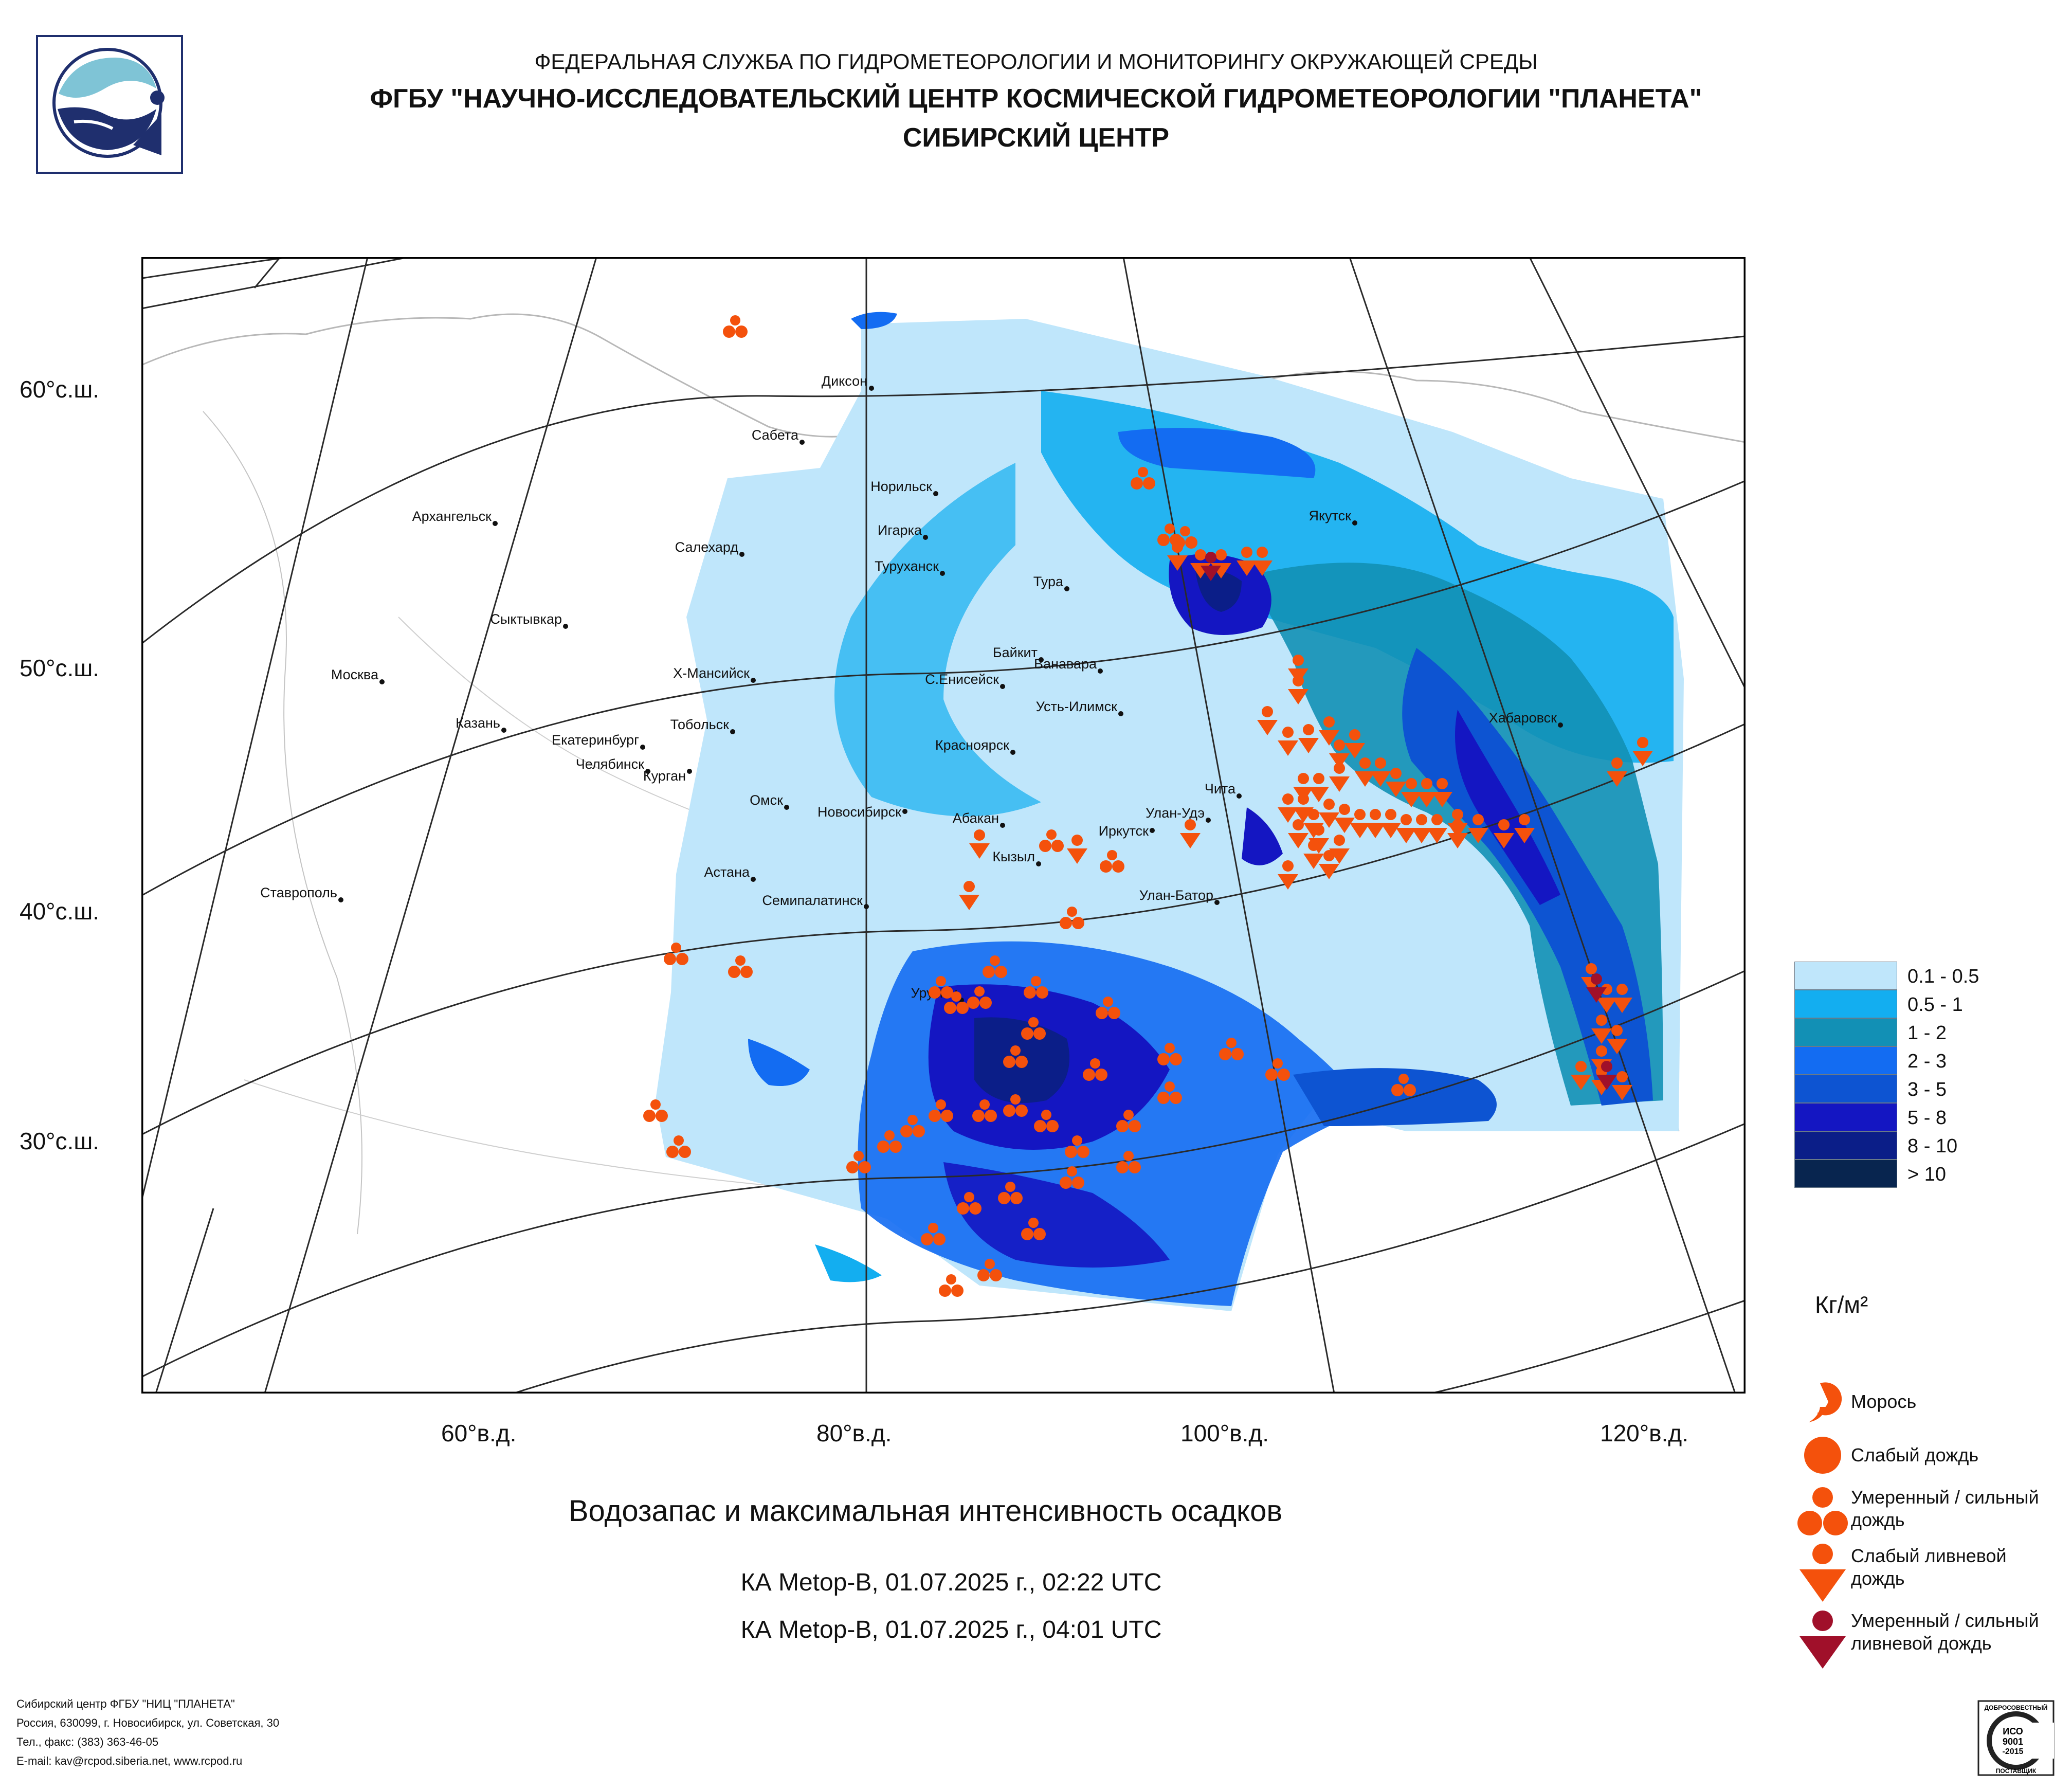 Image resolution: width=2072 pixels, height=1791 pixels. What do you see at coordinates (1048, 581) in the screenshot?
I see `city-label: Тура` at bounding box center [1048, 581].